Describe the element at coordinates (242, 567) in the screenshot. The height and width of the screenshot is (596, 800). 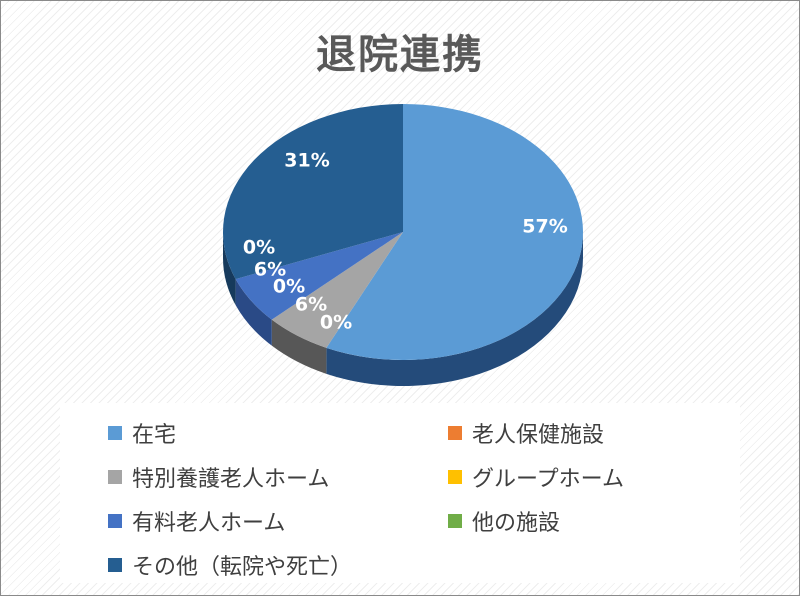
I see `legend-label: その他（転院や死亡）` at that location.